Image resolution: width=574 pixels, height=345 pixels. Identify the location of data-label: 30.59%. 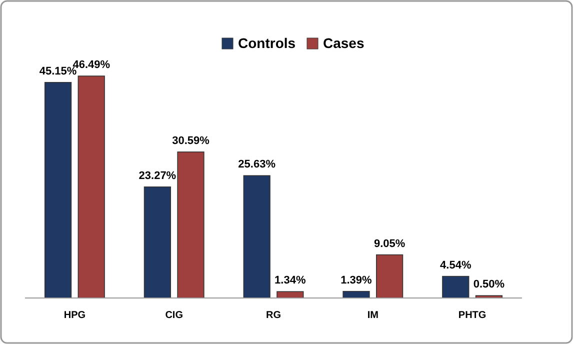
(191, 140).